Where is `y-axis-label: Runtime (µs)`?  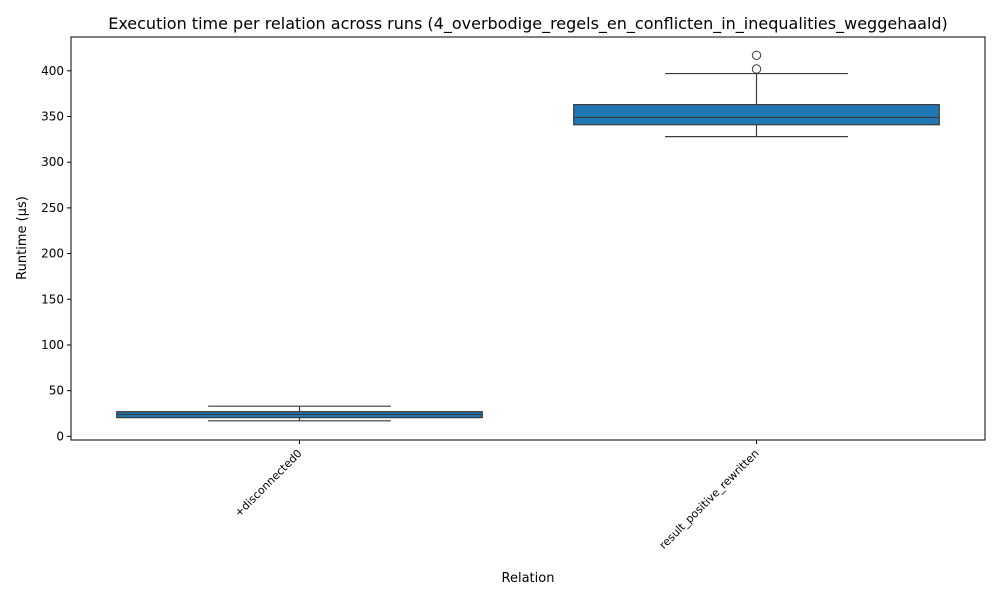
y-axis-label: Runtime (µs) is located at coordinates (22, 238).